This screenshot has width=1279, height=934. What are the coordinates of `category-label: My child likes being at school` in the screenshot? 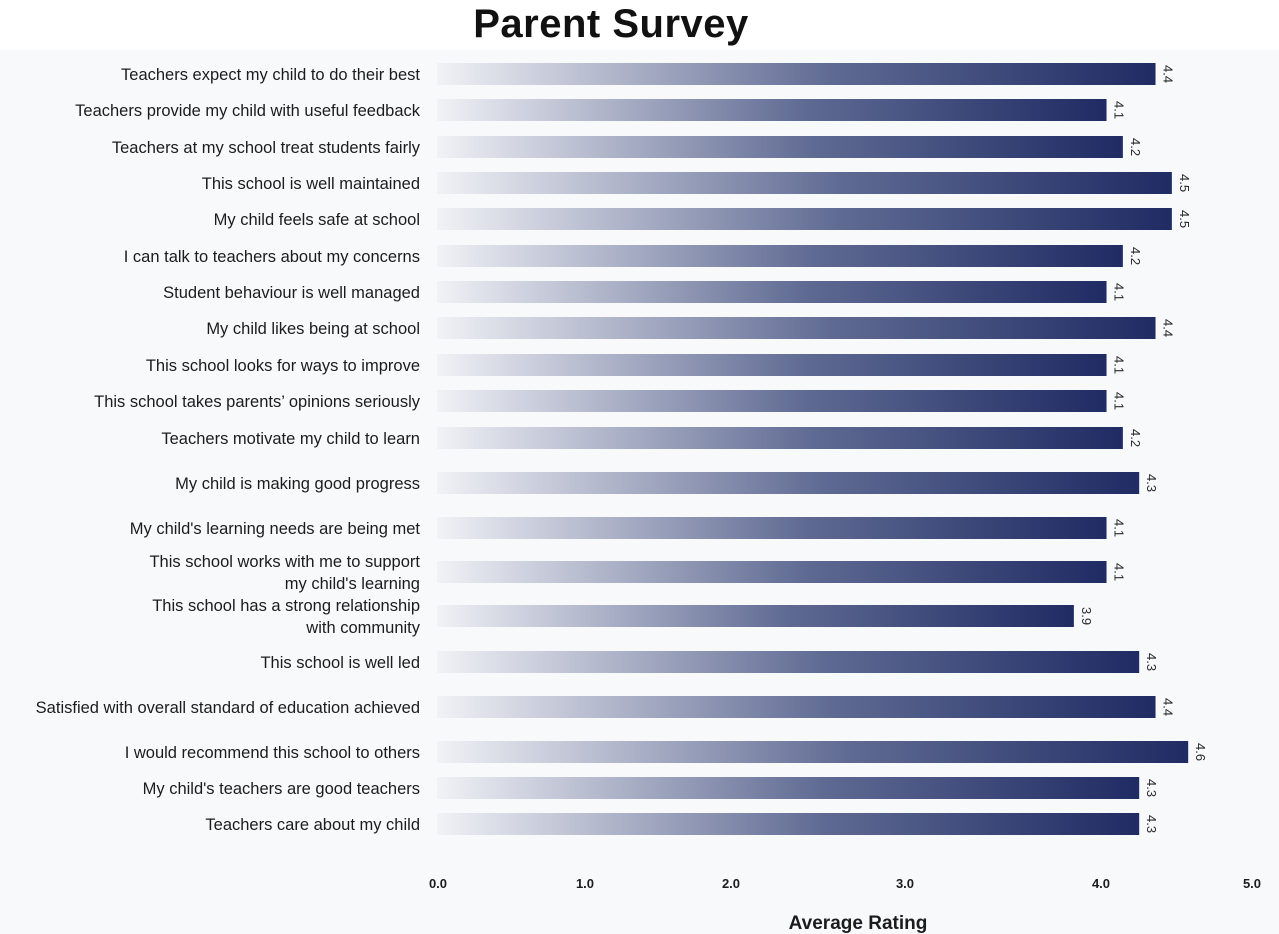 It's located at (313, 329).